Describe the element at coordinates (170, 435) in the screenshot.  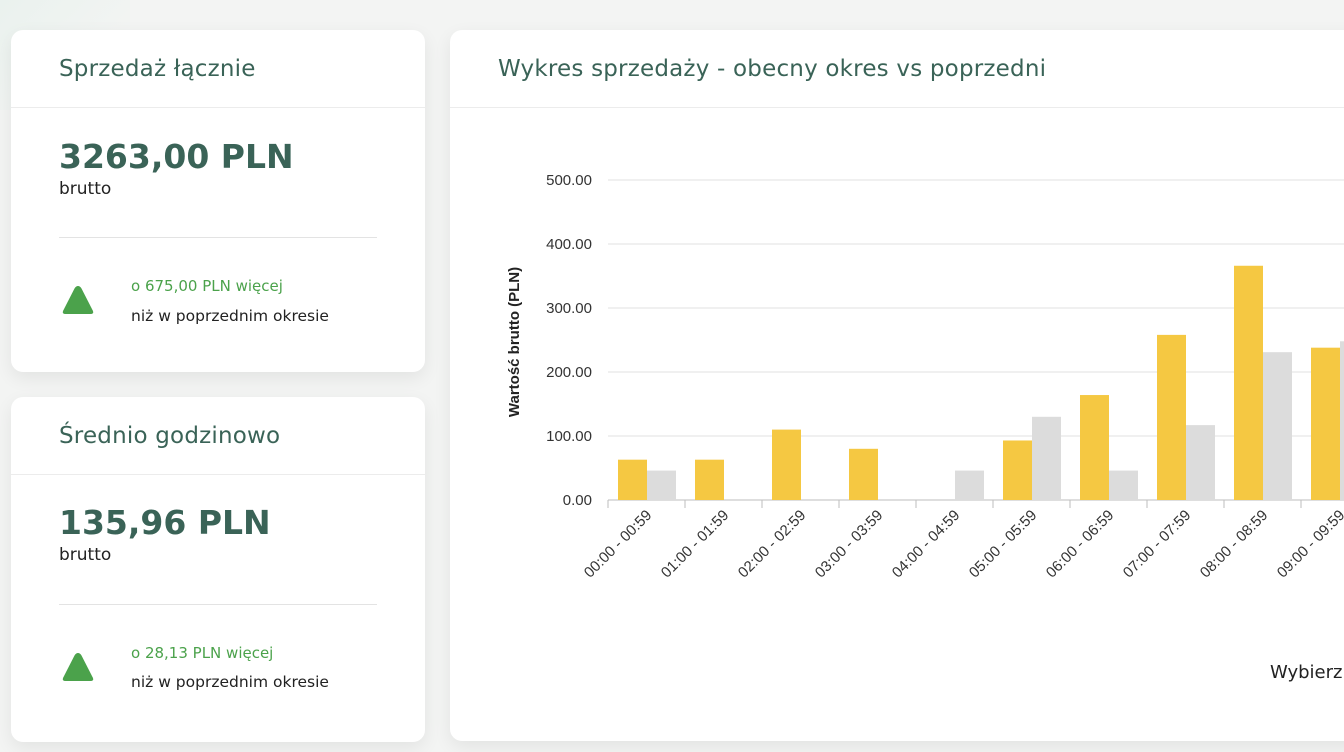
I see `card-title: Średnio godzinowo` at that location.